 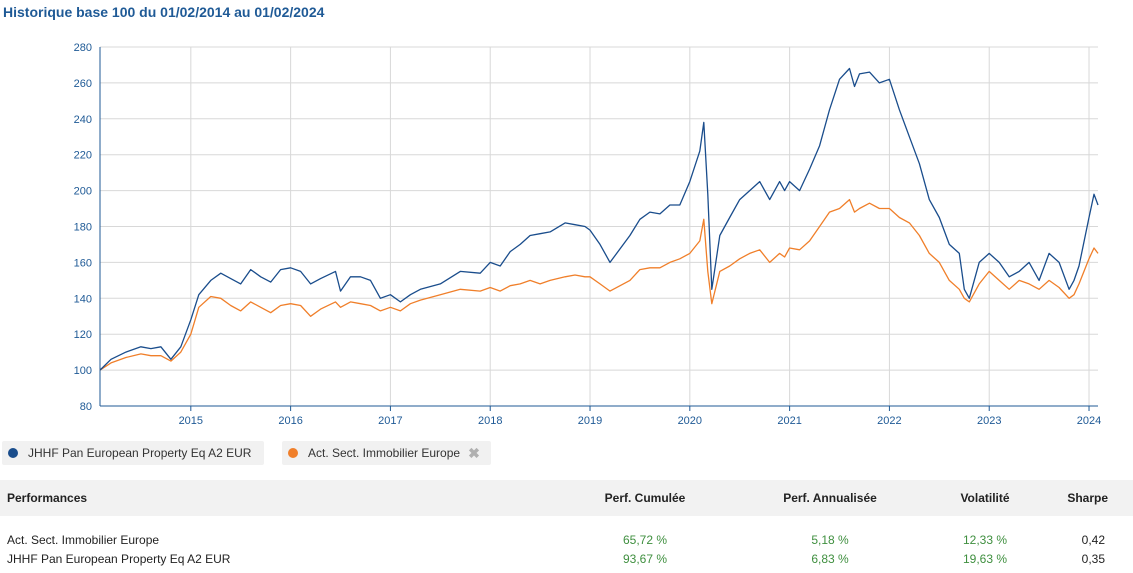 I want to click on legend-item-immobilier: Act. Sect. Immobilier Europe ✖, so click(x=386, y=453).